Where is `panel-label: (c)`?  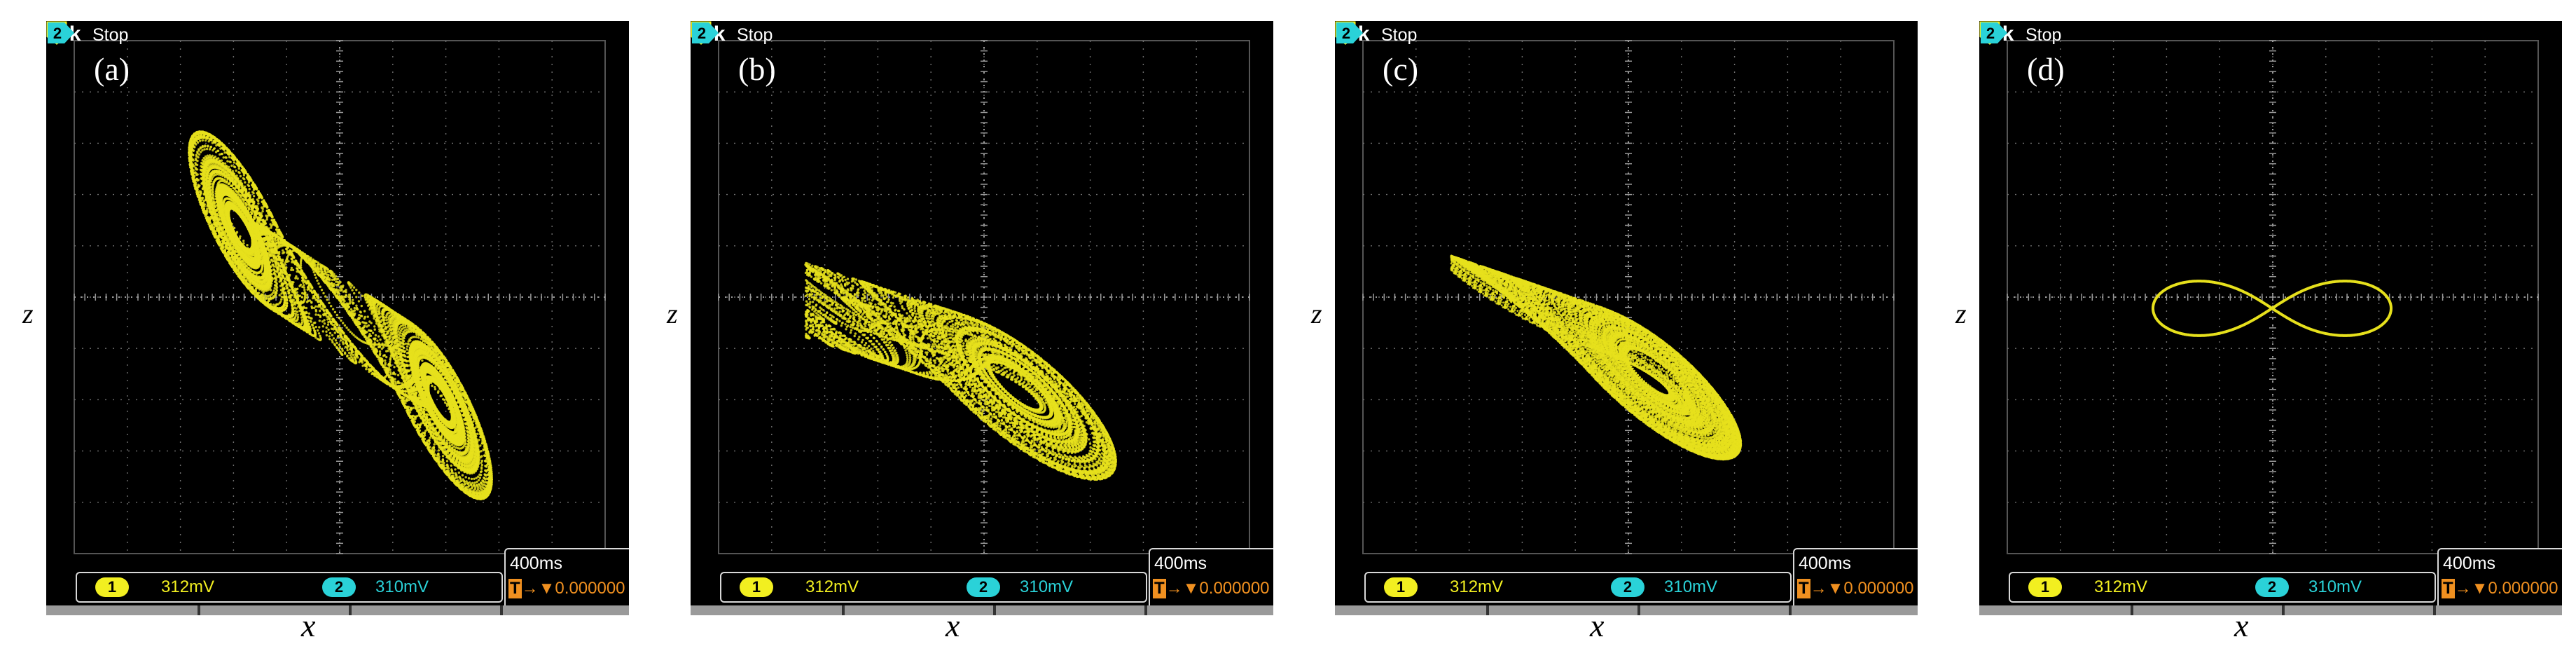
panel-label: (c) is located at coordinates (1400, 69).